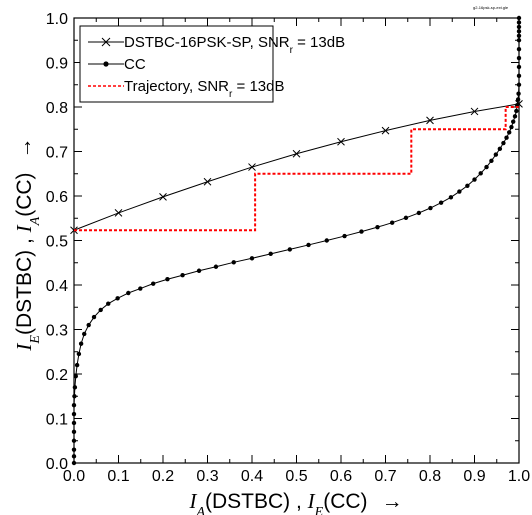 The width and height of the screenshot is (532, 515). I want to click on y-tick-label: 0.4, so click(57, 286).